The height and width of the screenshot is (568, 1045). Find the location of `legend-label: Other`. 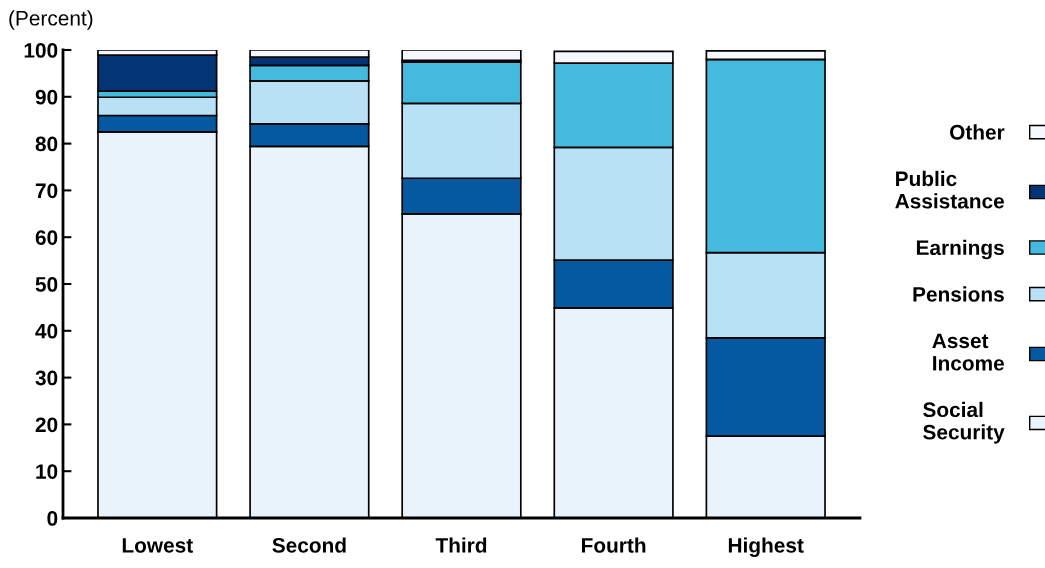

legend-label: Other is located at coordinates (977, 132).